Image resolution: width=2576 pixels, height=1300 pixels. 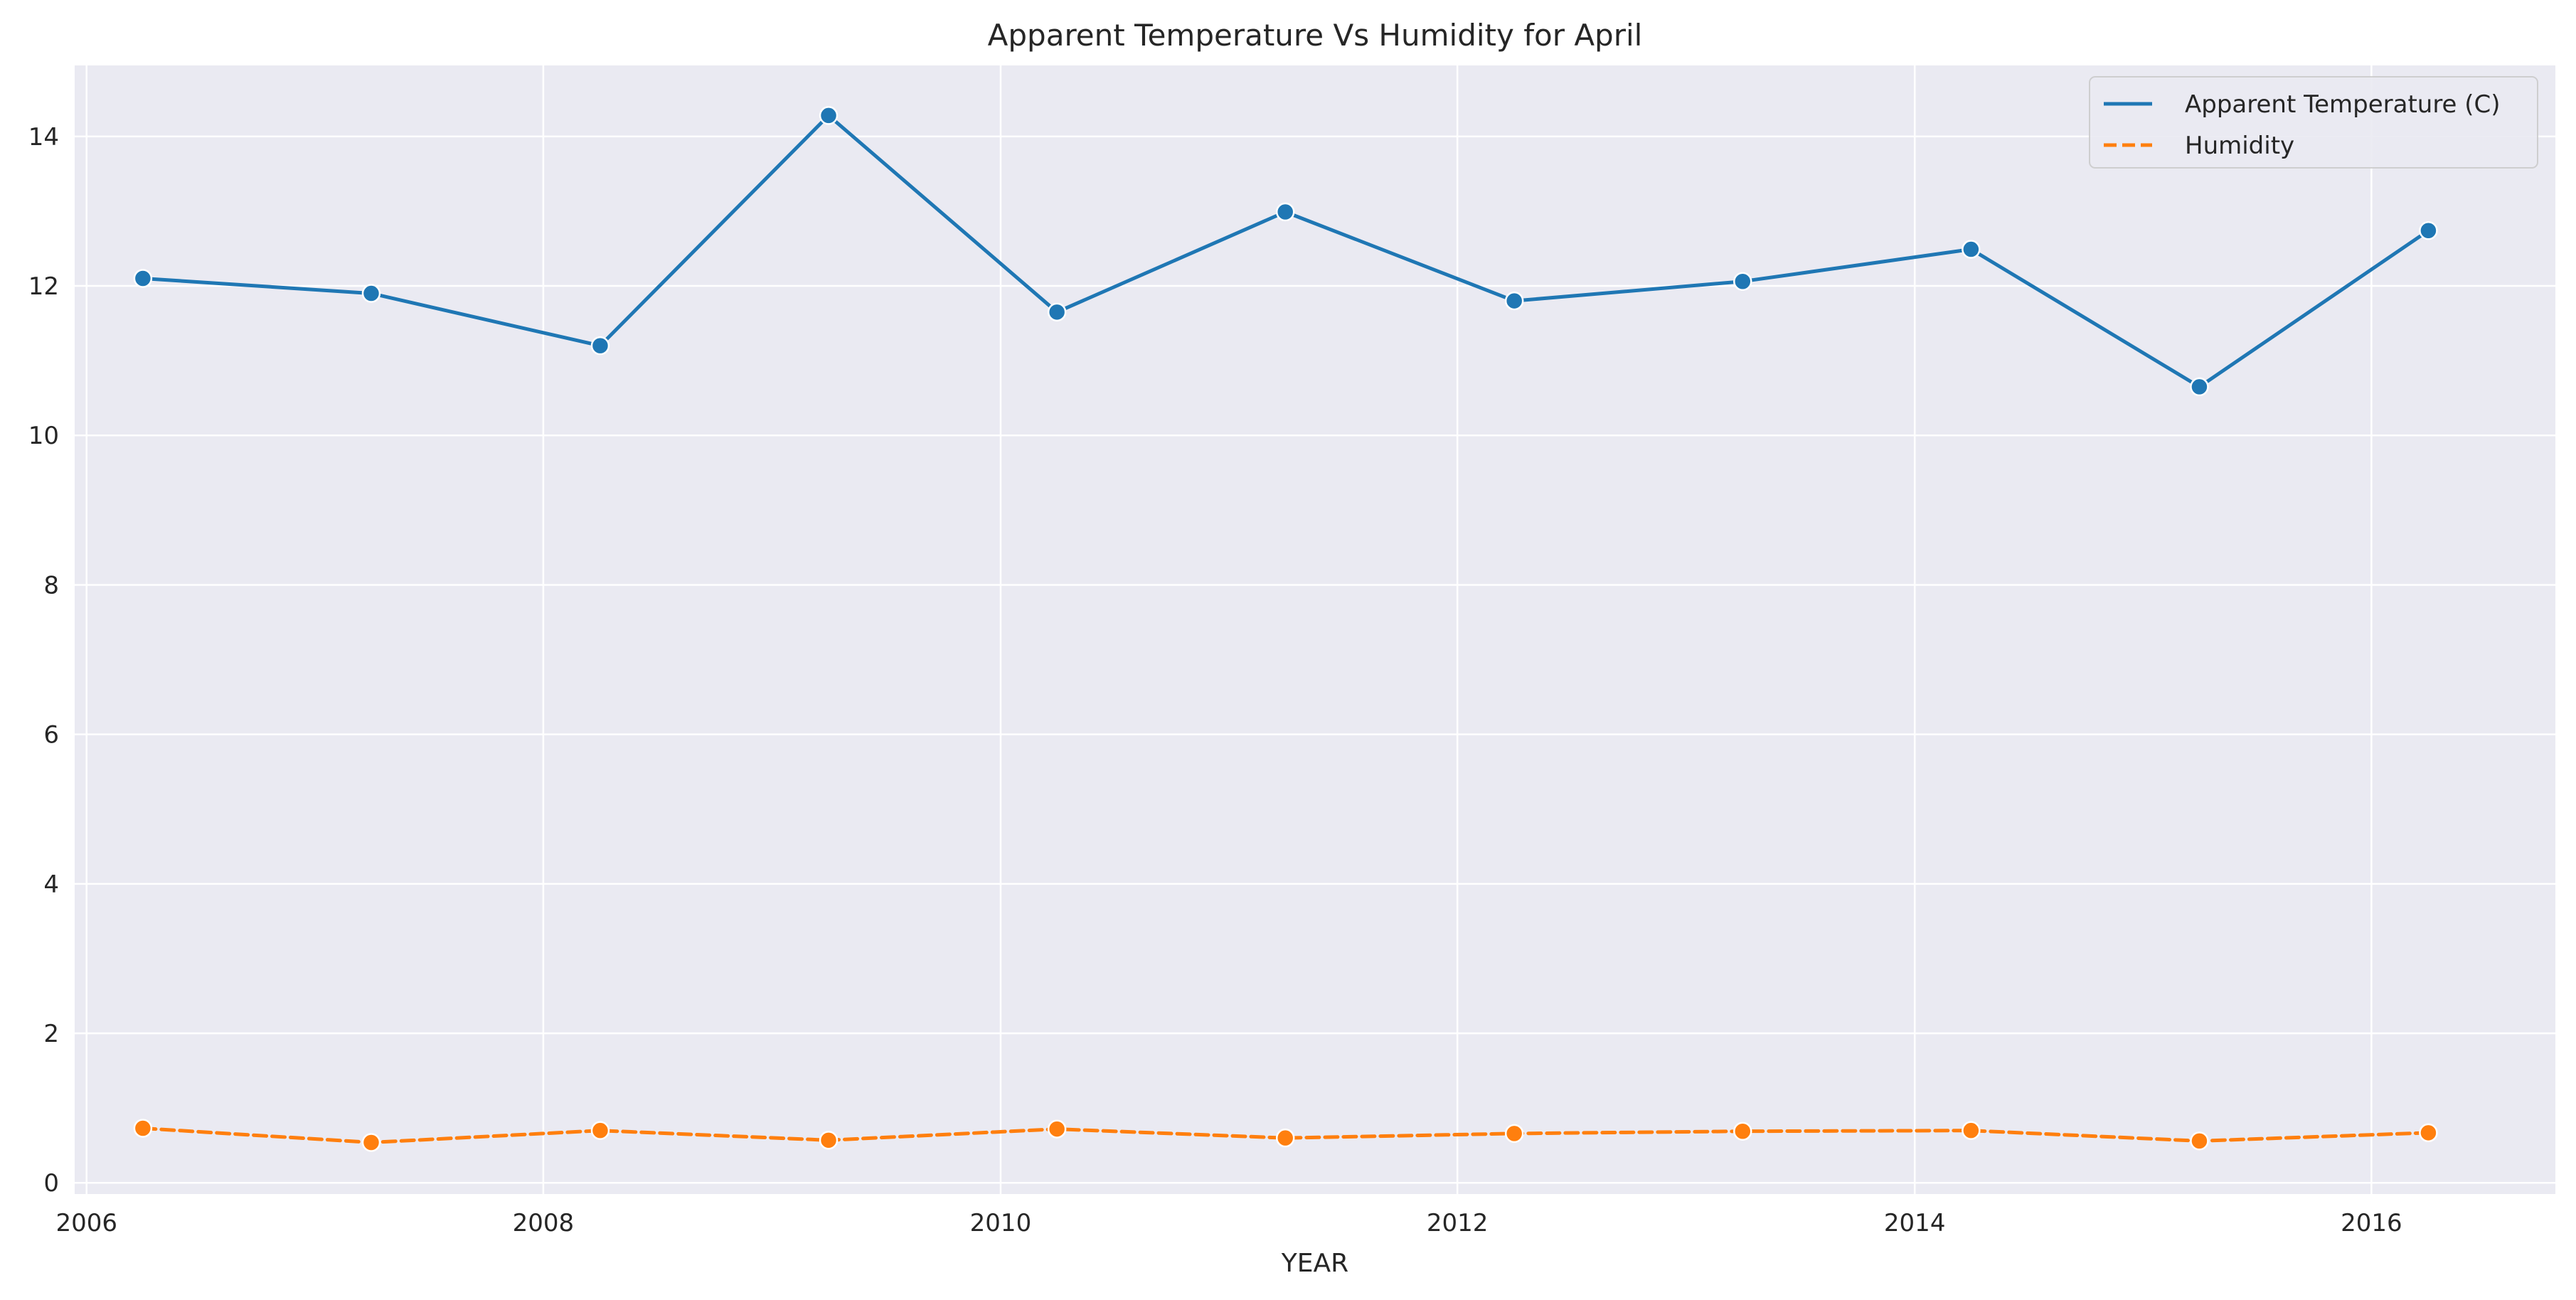 I want to click on y-tick-label: 4, so click(x=51, y=884).